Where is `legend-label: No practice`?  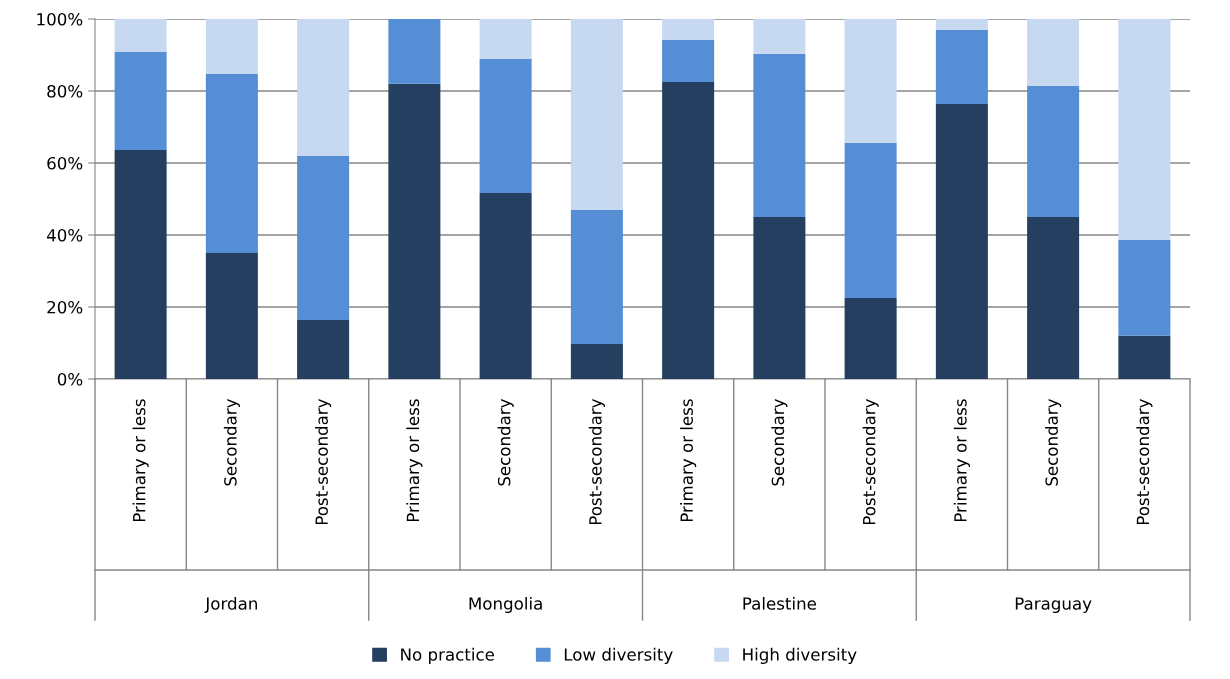 legend-label: No practice is located at coordinates (448, 655).